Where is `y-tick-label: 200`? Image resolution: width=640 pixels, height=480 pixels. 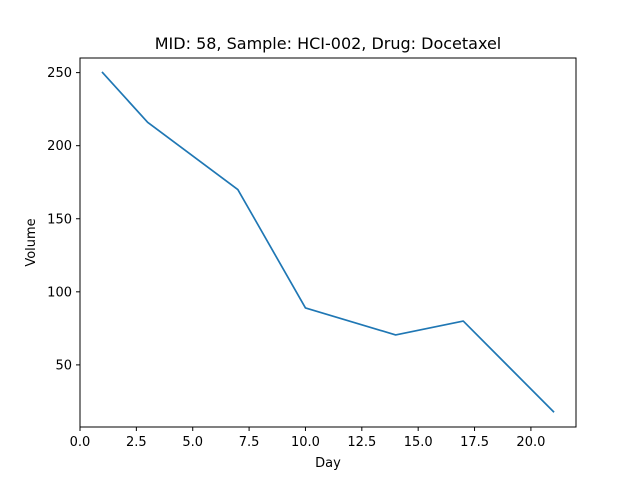
y-tick-label: 200 is located at coordinates (59, 146).